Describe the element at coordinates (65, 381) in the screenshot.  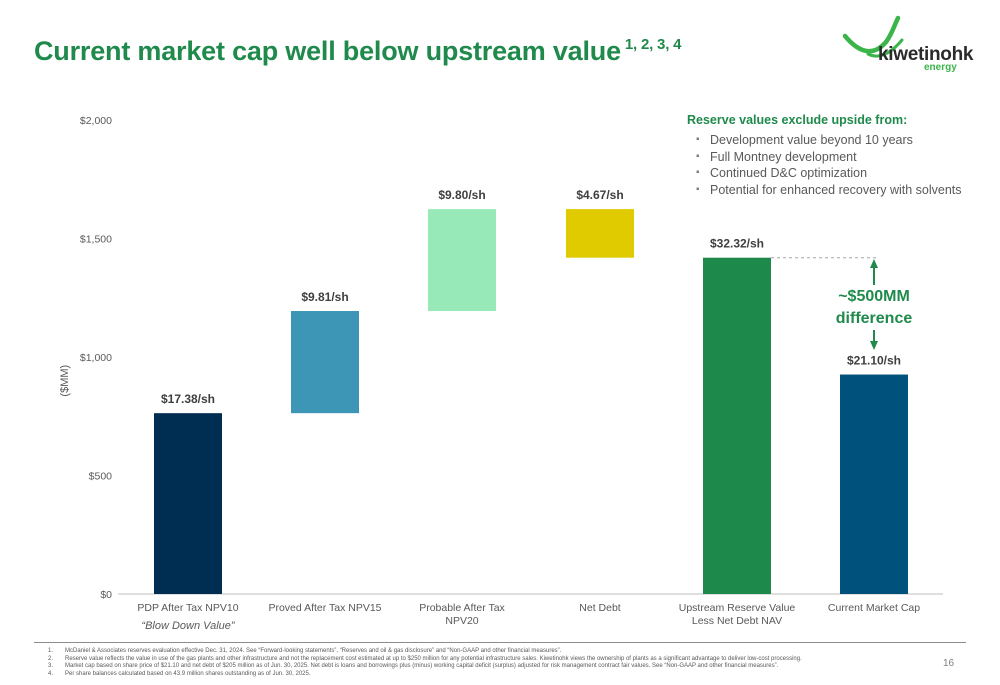
I see `y-axis-title: ($MM)` at that location.